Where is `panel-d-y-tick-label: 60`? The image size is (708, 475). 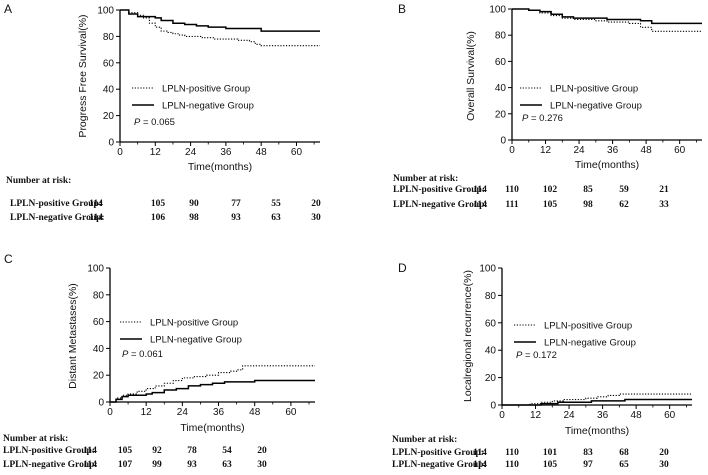 panel-d-y-tick-label: 60 is located at coordinates (491, 323).